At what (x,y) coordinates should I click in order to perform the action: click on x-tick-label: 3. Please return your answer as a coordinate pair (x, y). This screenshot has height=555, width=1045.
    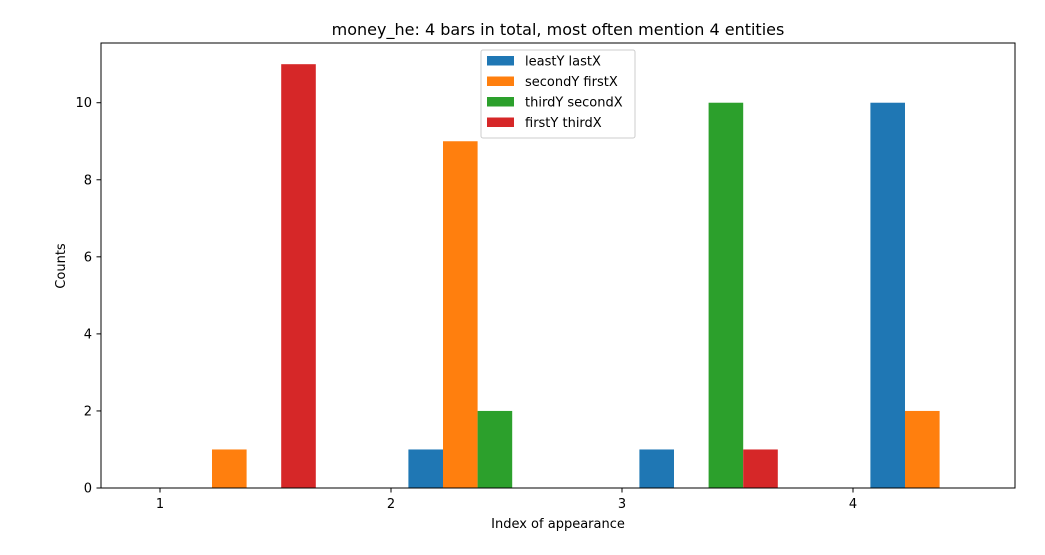
    Looking at the image, I should click on (622, 504).